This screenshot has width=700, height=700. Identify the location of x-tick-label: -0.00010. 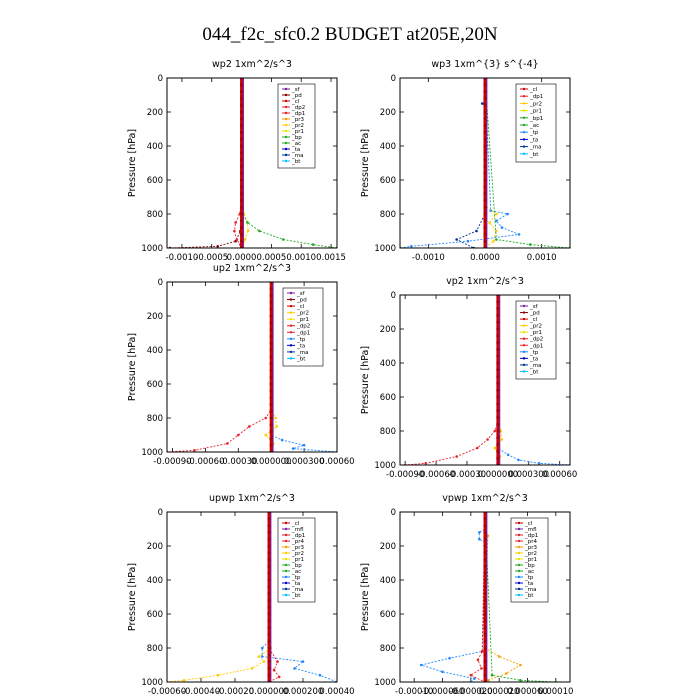
(414, 692).